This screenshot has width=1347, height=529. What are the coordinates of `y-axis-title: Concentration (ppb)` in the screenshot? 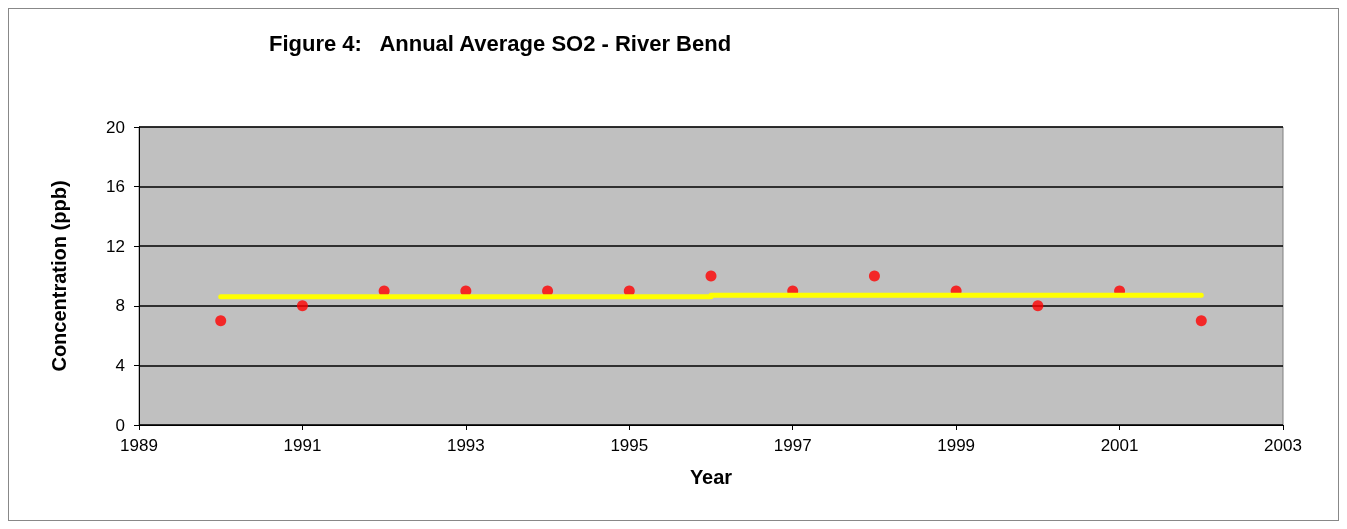 It's located at (59, 276).